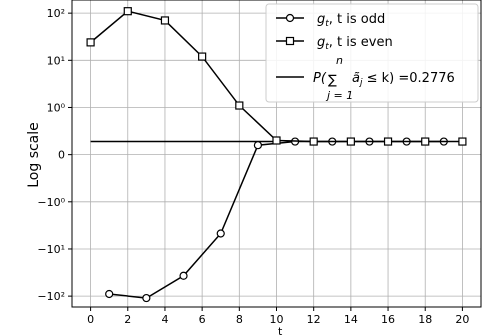 The height and width of the screenshot is (335, 482). Describe the element at coordinates (314, 319) in the screenshot. I see `x-tick-label: 12` at that location.